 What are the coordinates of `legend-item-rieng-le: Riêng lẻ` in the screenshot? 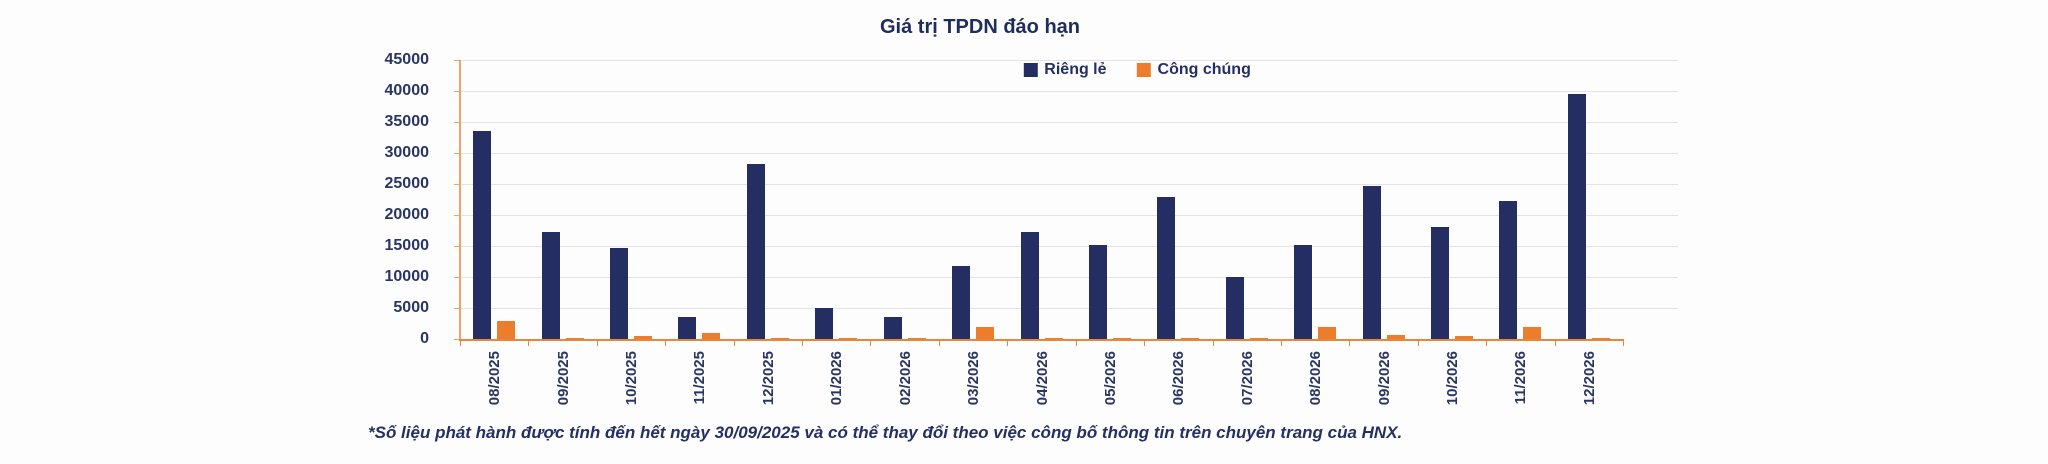 It's located at (1065, 70).